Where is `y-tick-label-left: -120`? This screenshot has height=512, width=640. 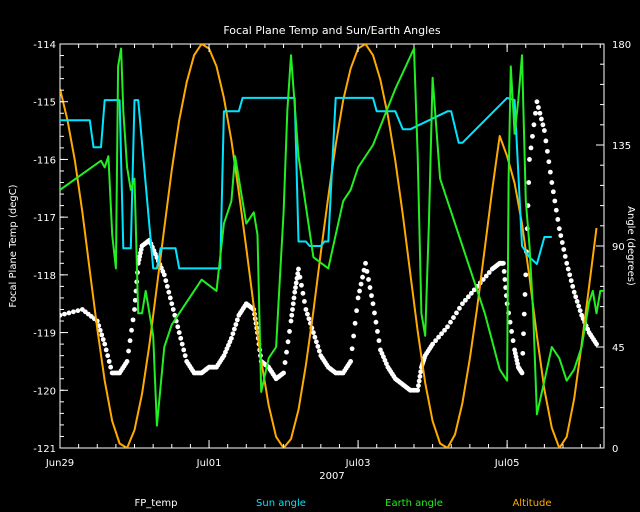 y-tick-label-left: -120 is located at coordinates (44, 391).